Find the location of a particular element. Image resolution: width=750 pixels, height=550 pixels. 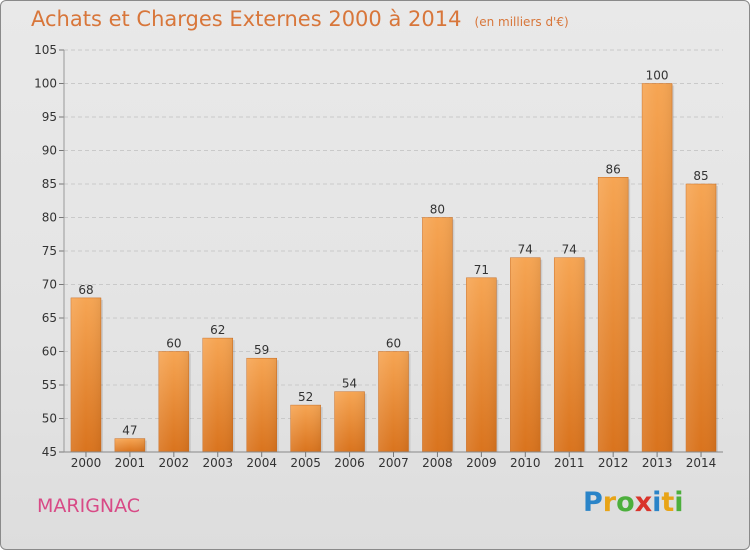

x-tick-label: 2002 is located at coordinates (174, 463).